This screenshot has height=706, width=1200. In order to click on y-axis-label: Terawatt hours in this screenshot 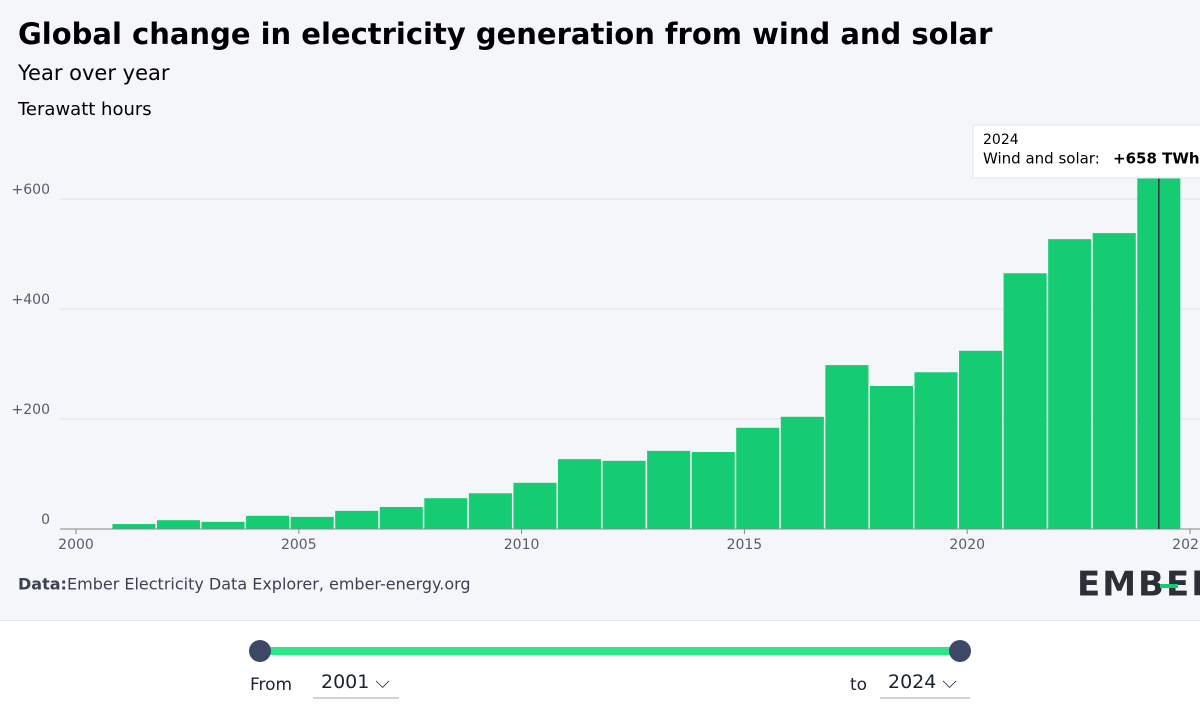, I will do `click(84, 109)`.